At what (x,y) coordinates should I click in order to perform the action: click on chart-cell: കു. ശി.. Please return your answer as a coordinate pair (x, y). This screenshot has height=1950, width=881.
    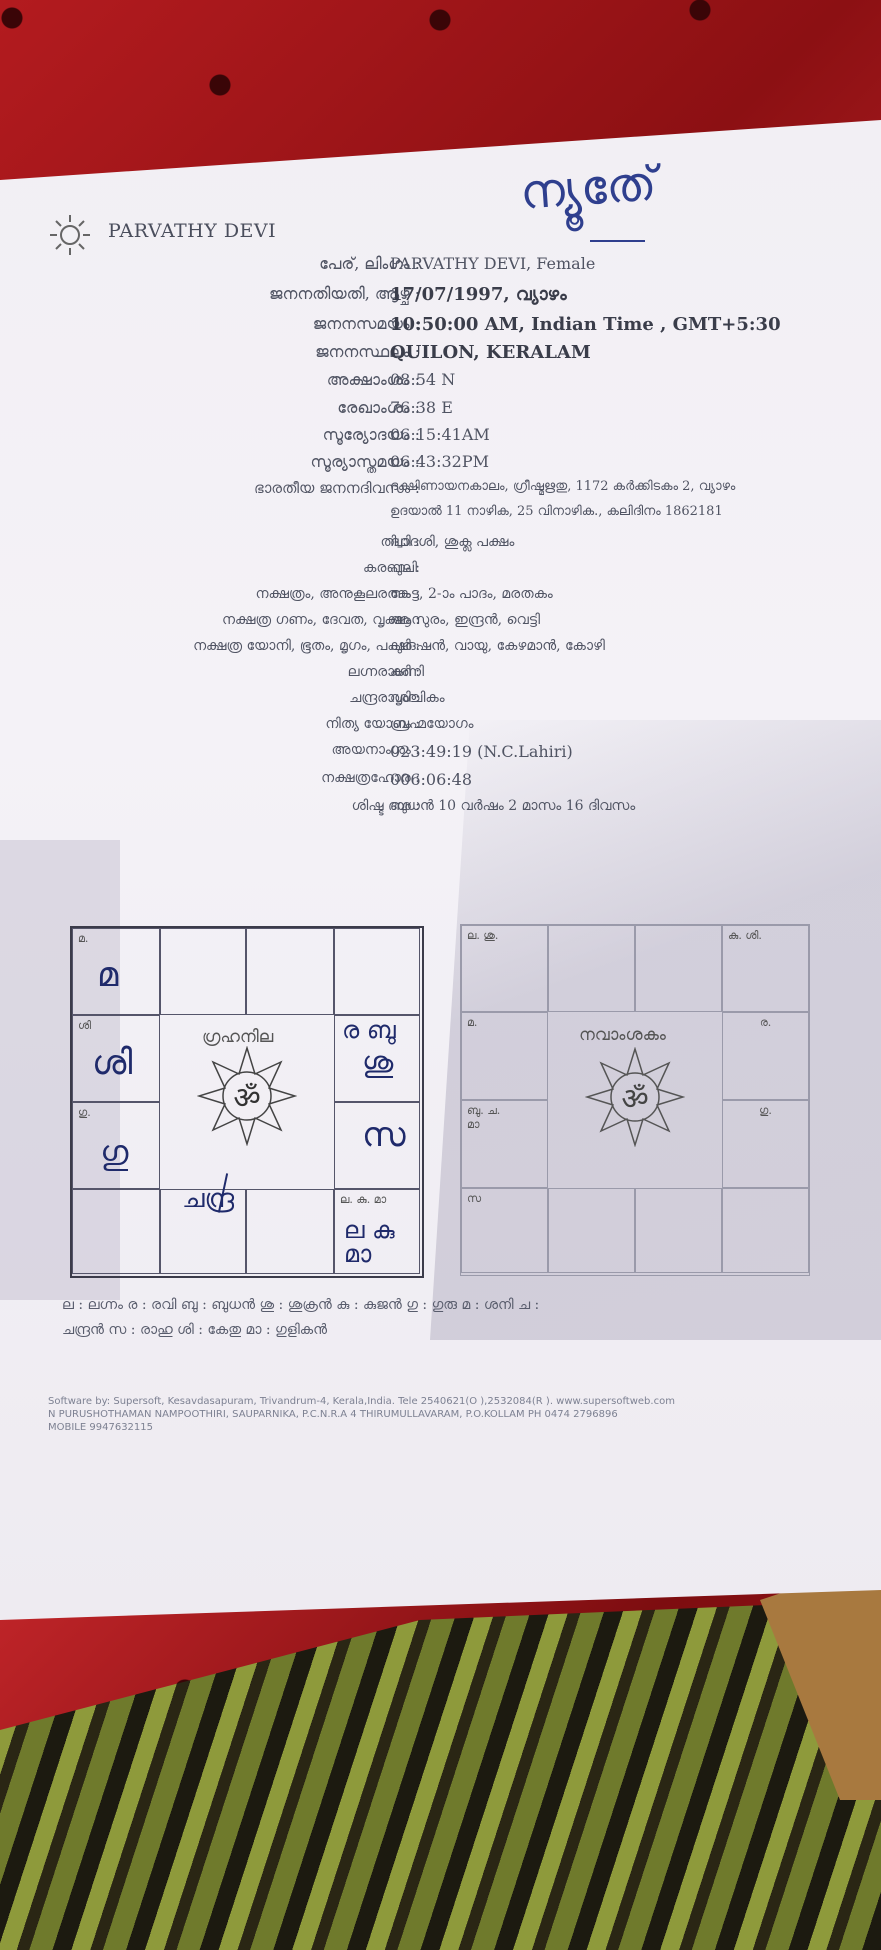
    Looking at the image, I should click on (765, 968).